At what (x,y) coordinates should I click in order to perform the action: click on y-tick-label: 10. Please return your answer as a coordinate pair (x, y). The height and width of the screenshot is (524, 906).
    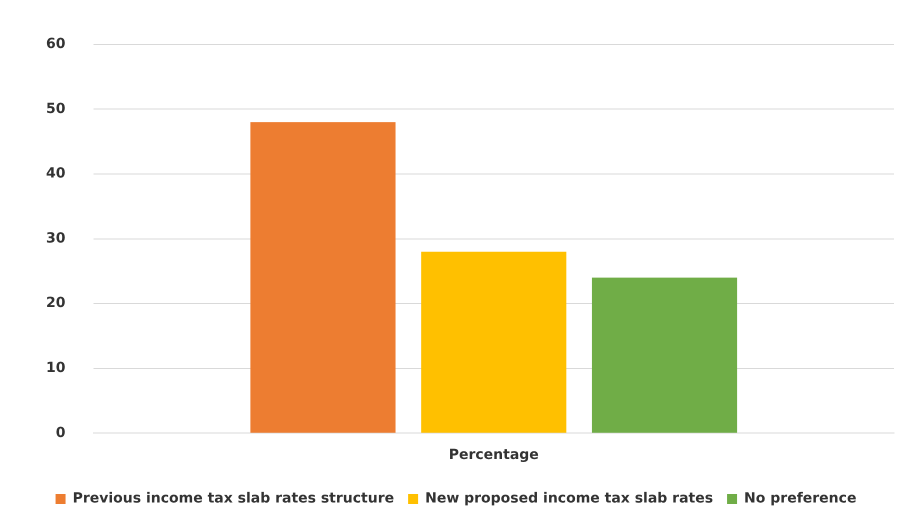
    Looking at the image, I should click on (56, 368).